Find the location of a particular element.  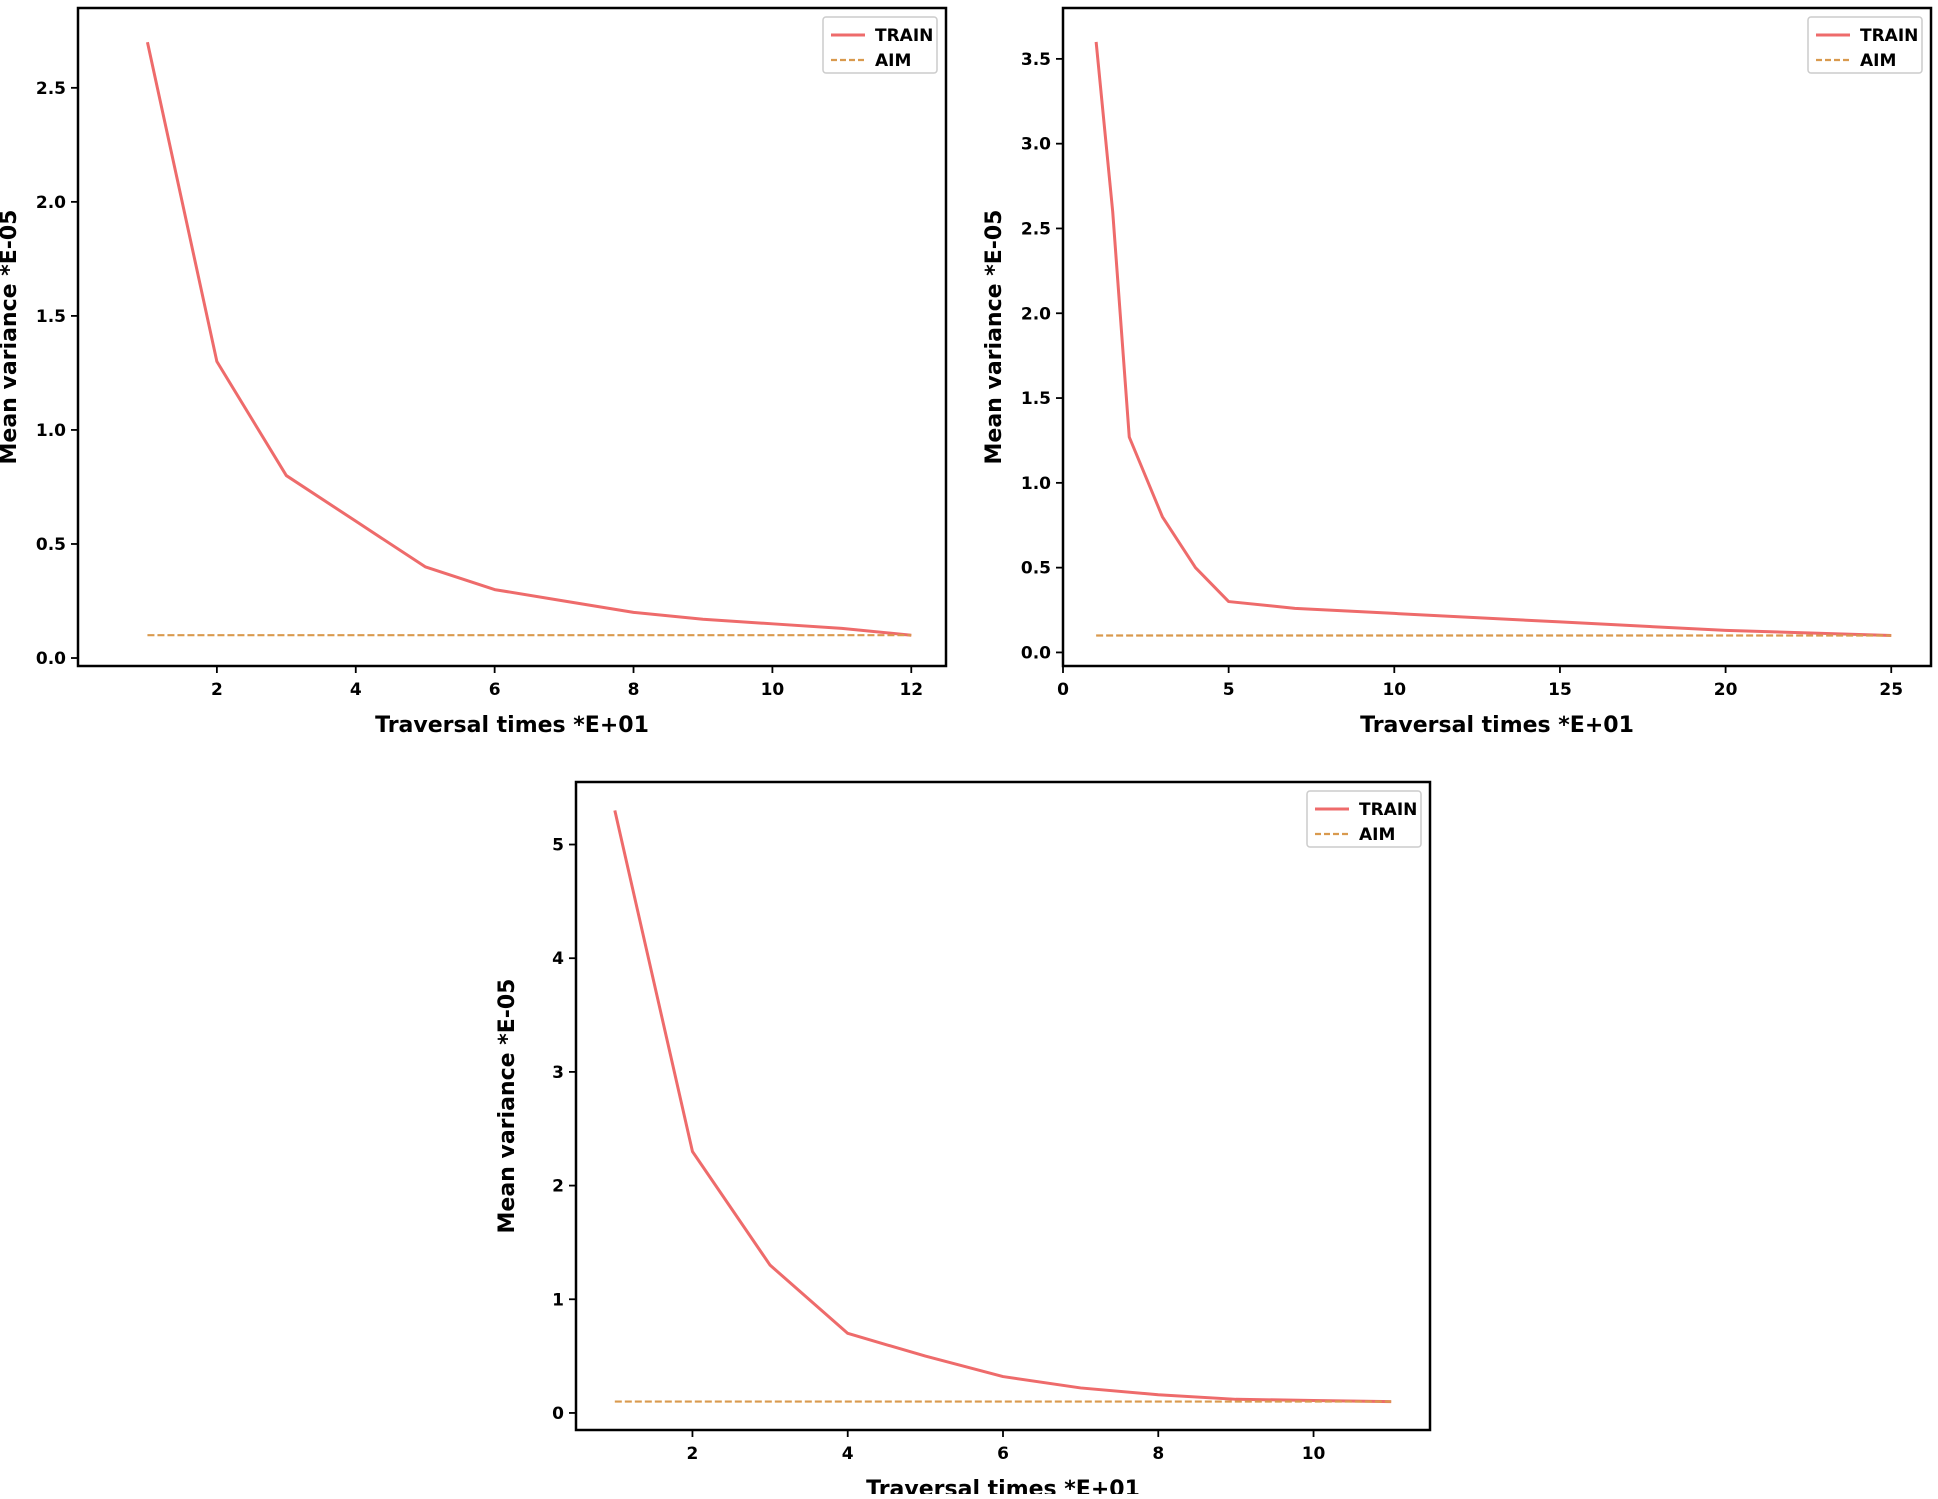

x-tick-label: 5 is located at coordinates (1229, 690).